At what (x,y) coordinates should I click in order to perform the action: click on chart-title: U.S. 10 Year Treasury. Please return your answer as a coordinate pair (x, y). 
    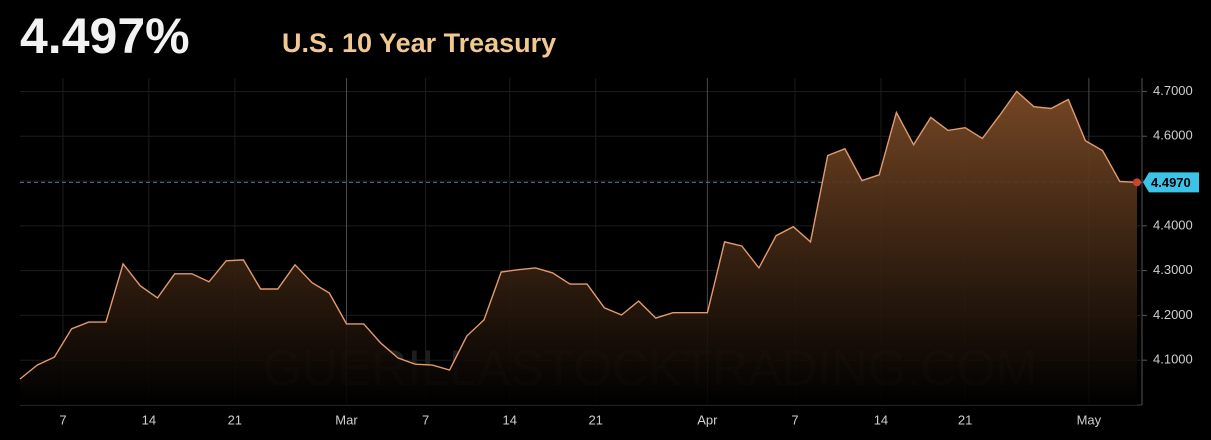
    Looking at the image, I should click on (419, 43).